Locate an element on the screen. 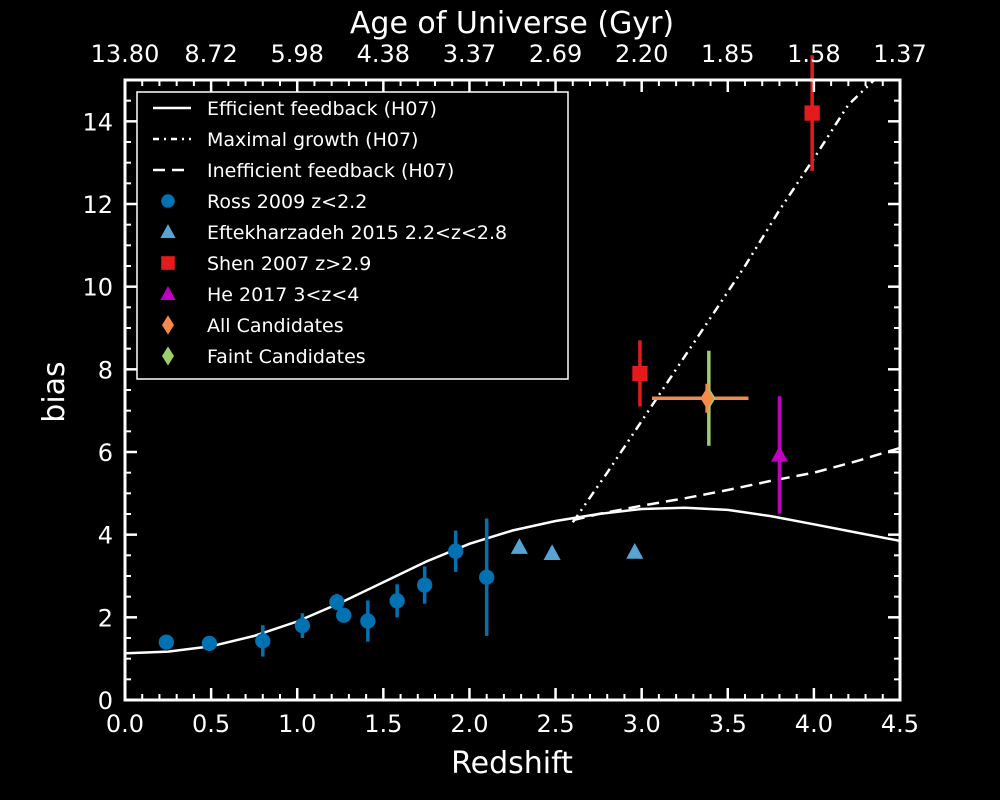 The image size is (1000, 800). y-tick-label-1: 2 is located at coordinates (105, 618).